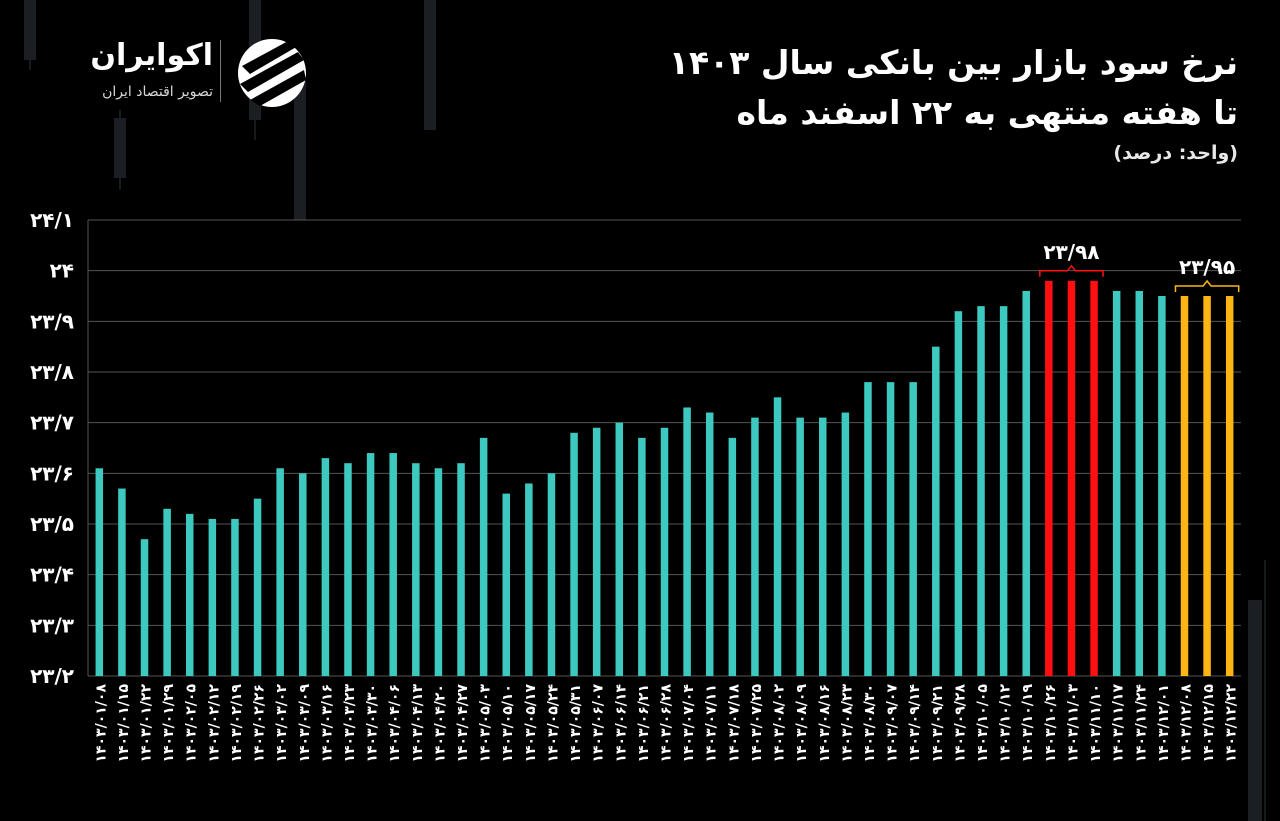 The height and width of the screenshot is (821, 1280). What do you see at coordinates (440, 723) in the screenshot?
I see `x-tick-label: ۱۴۰۳/۰۴/۲۰` at bounding box center [440, 723].